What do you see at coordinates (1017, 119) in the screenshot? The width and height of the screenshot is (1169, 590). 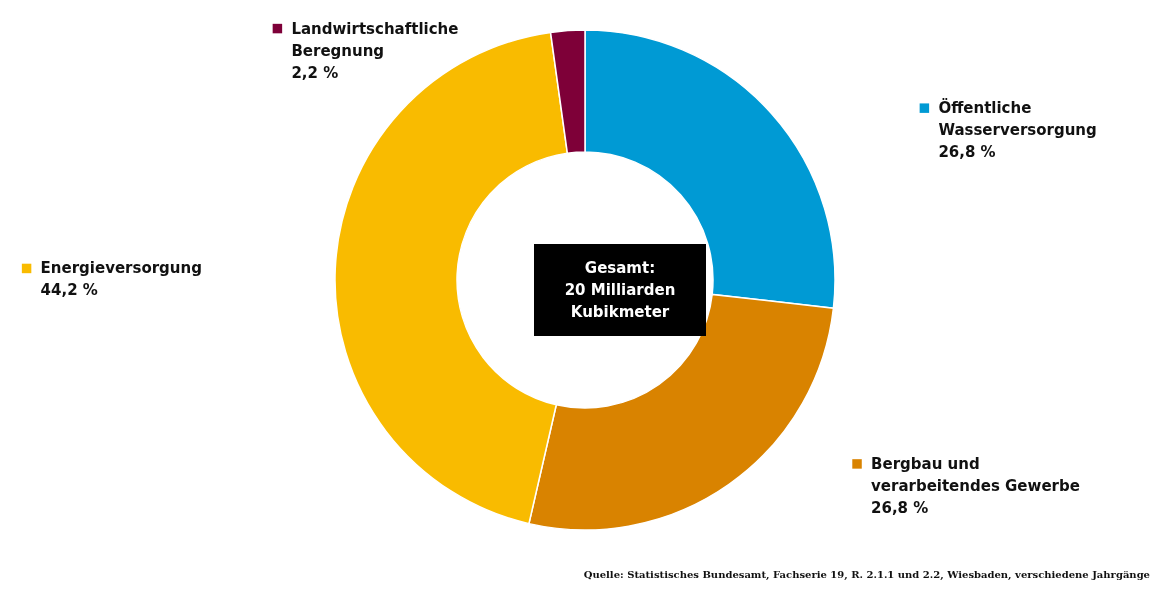 I see `legend-label: Öffentliche Wasserversorgung` at bounding box center [1017, 119].